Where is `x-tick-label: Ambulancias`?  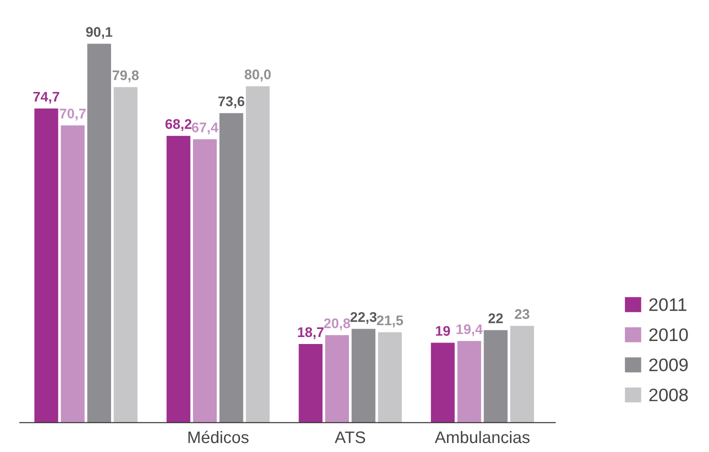 x-tick-label: Ambulancias is located at coordinates (482, 437).